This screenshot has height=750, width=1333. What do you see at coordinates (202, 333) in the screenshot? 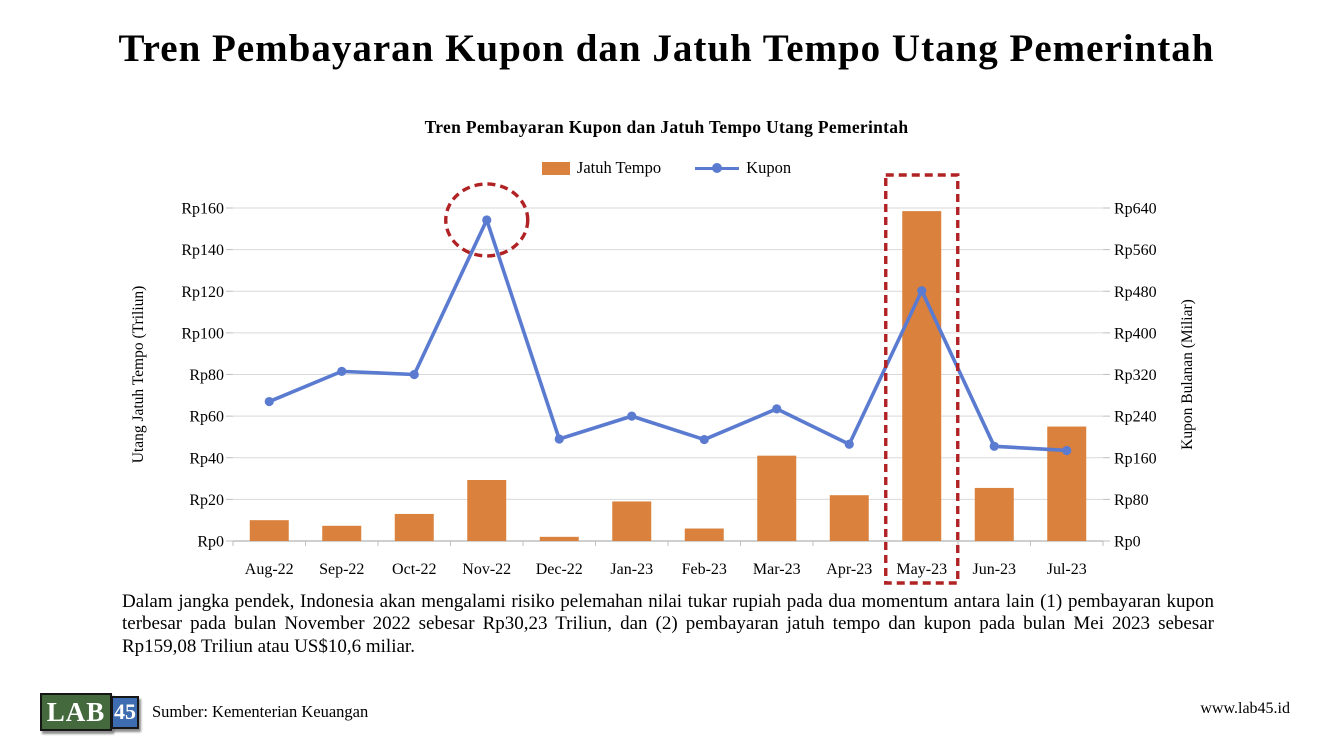
I see `left-tick-label: Rp100` at bounding box center [202, 333].